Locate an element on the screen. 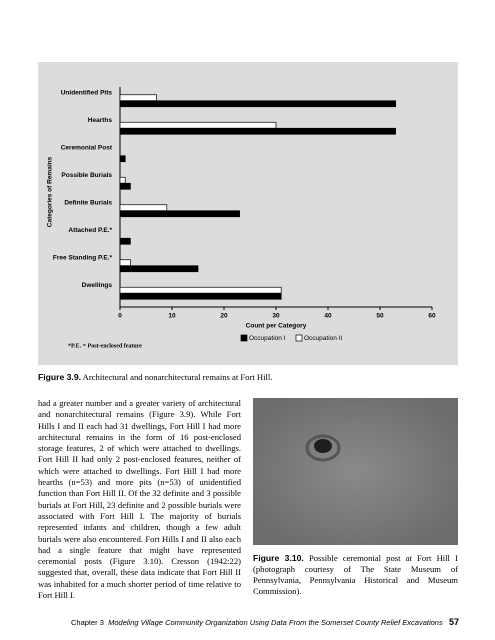  y-tick-label: Hearths is located at coordinates (100, 120).